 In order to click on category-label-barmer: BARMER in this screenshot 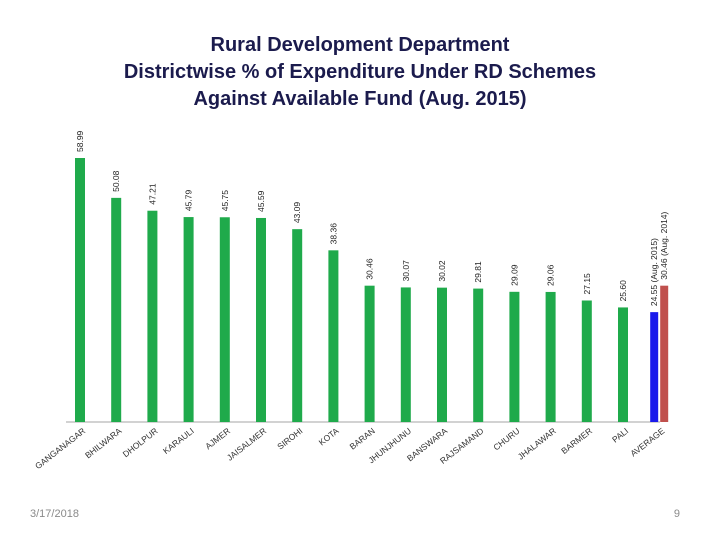, I will do `click(576, 441)`.